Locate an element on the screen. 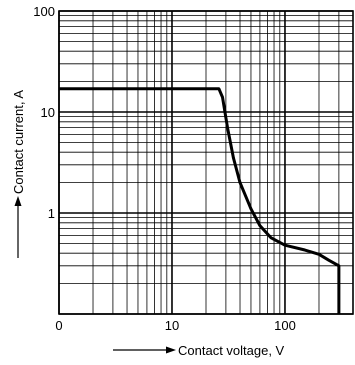  y-tick-labels: 100 10 1 is located at coordinates (44, 112).